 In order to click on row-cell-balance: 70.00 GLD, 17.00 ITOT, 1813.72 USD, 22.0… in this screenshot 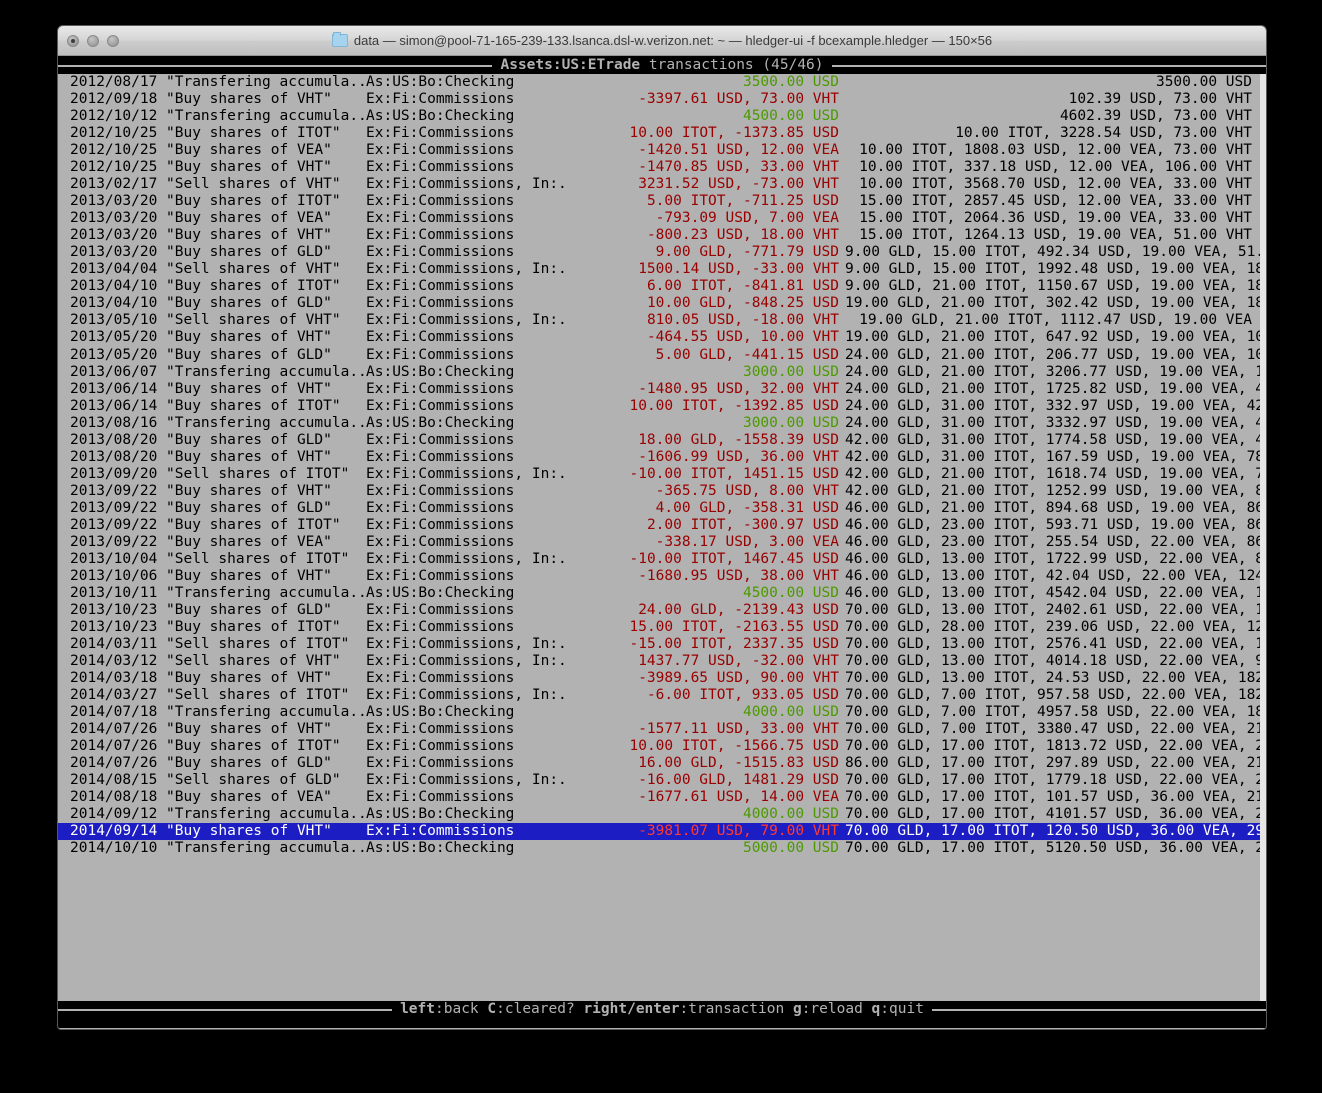, I will do `click(1055, 746)`.